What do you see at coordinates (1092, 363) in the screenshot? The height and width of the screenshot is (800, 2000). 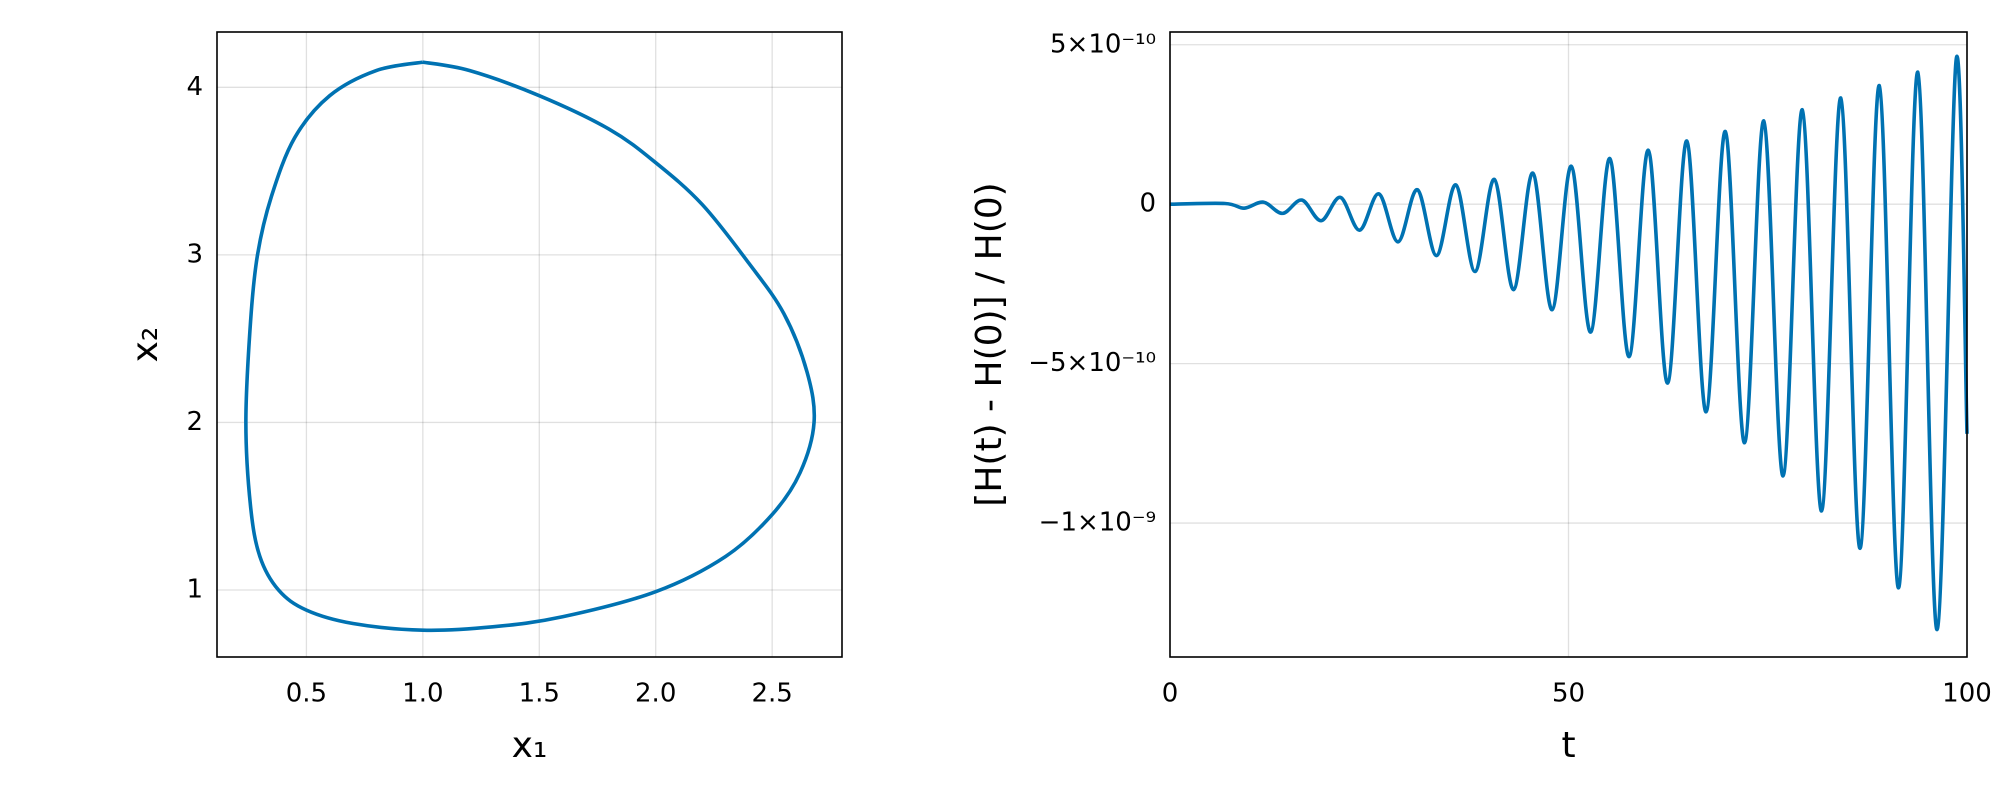 I see `y-tick-label: −5×10⁻¹⁰` at bounding box center [1092, 363].